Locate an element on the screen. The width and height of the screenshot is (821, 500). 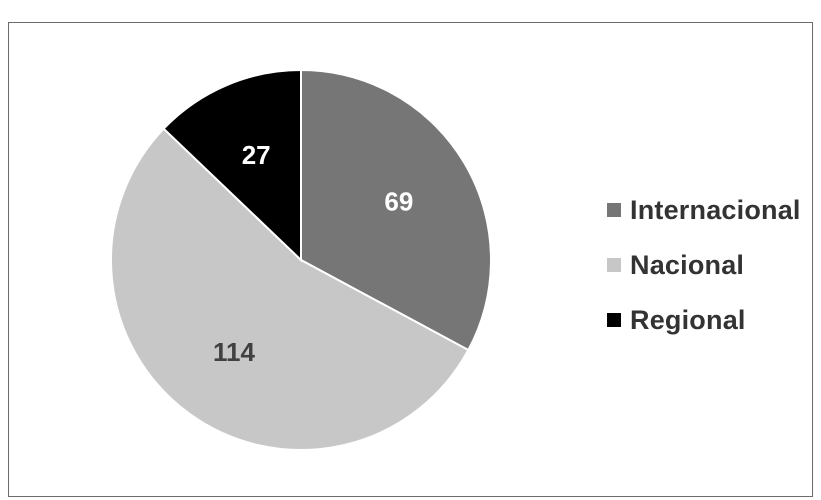
pie-slice-regional is located at coordinates (232, 165).